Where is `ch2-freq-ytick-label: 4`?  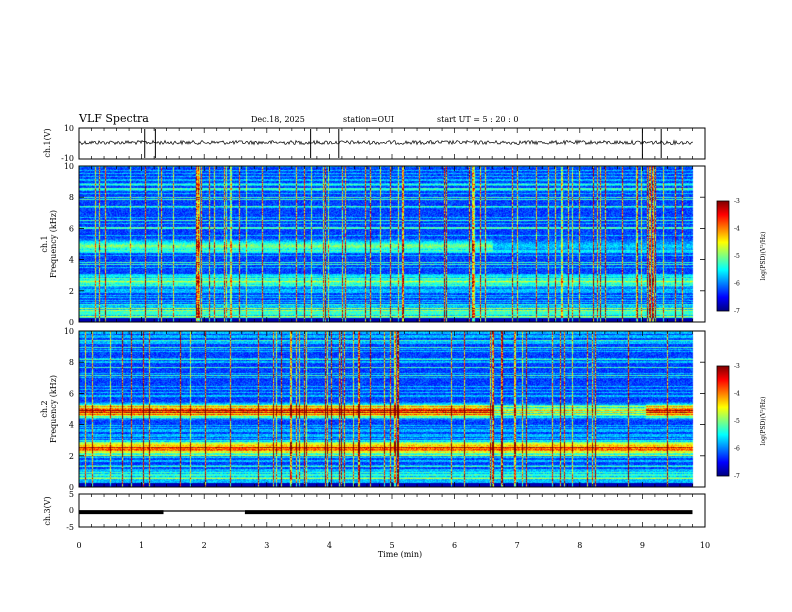 ch2-freq-ytick-label: 4 is located at coordinates (71, 425).